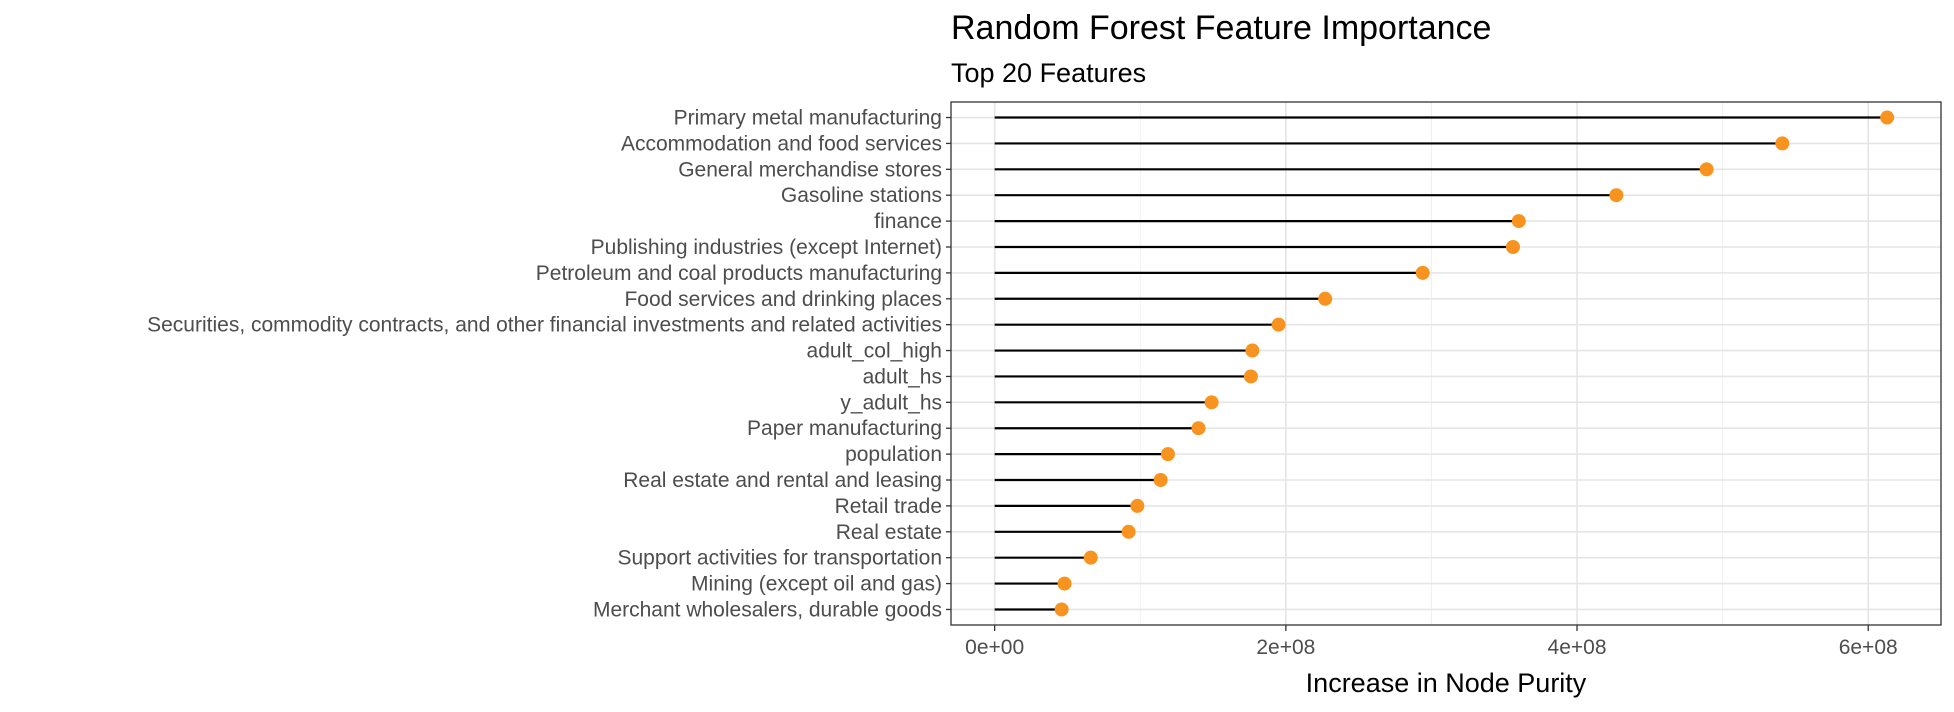  I want to click on y-tick-label: Publishing industries (except Internet), so click(766, 247).